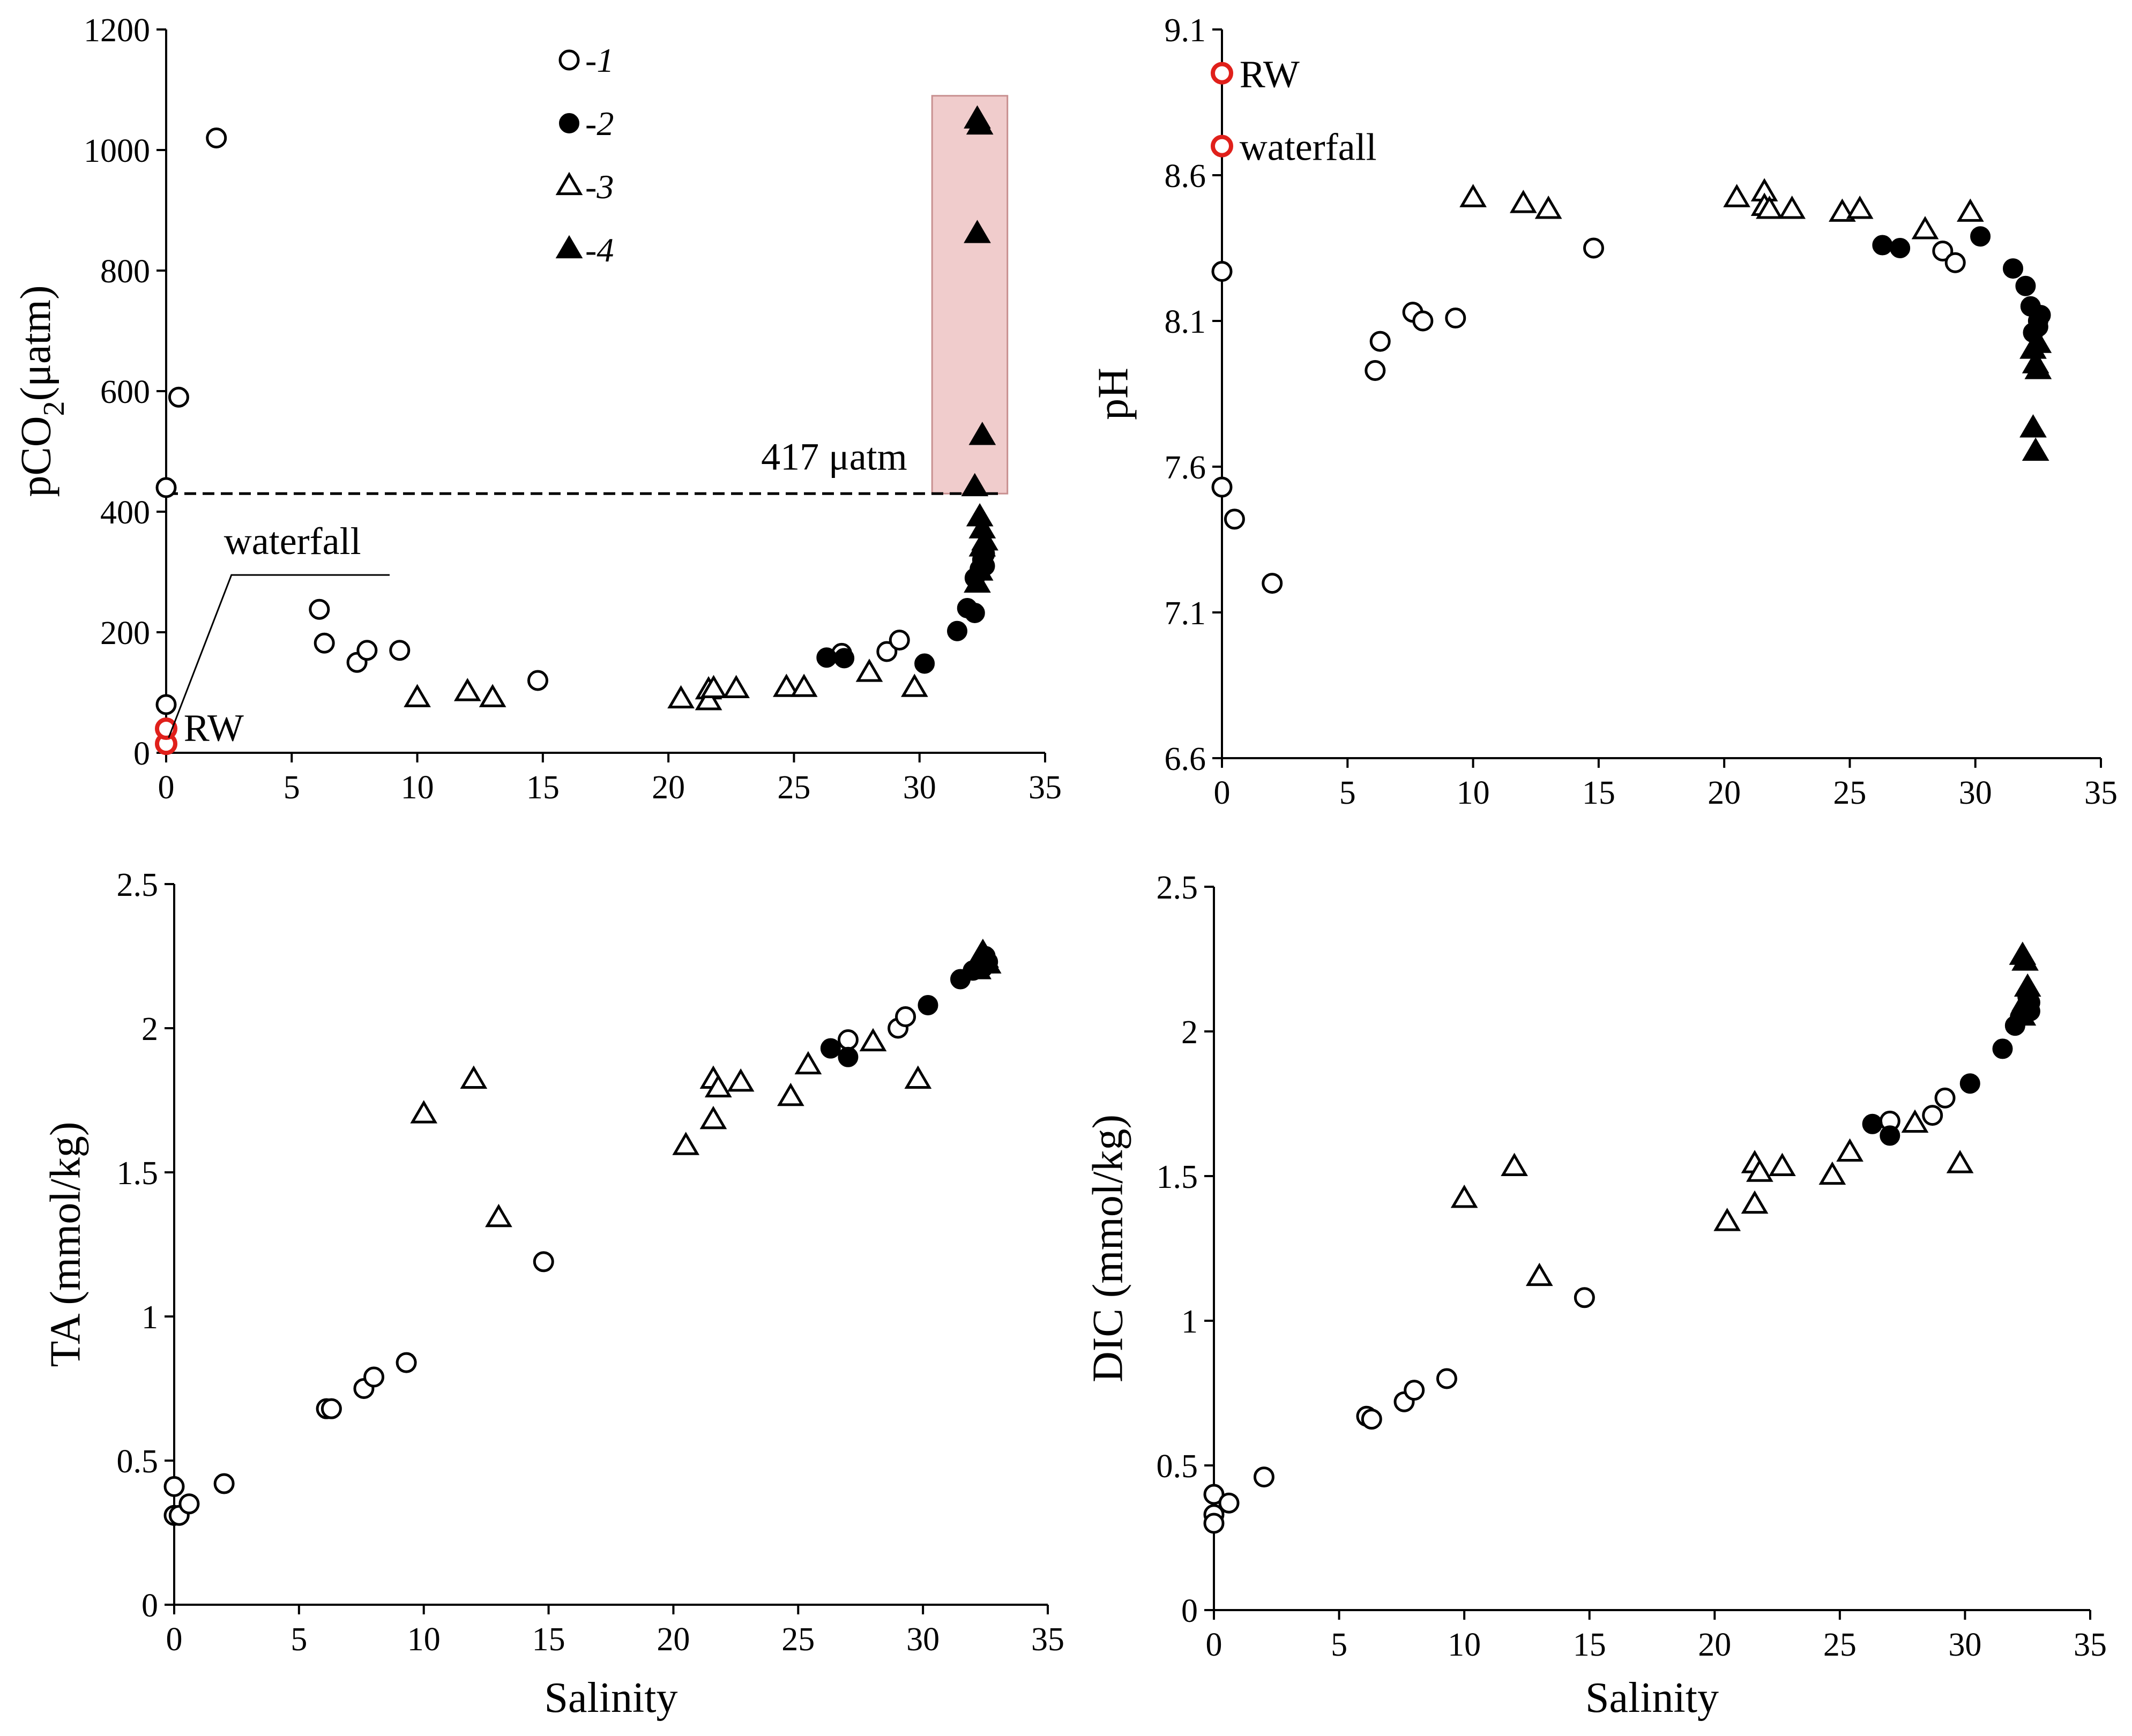 The height and width of the screenshot is (1736, 2132). What do you see at coordinates (600, 123) in the screenshot?
I see `legend-label: -2` at bounding box center [600, 123].